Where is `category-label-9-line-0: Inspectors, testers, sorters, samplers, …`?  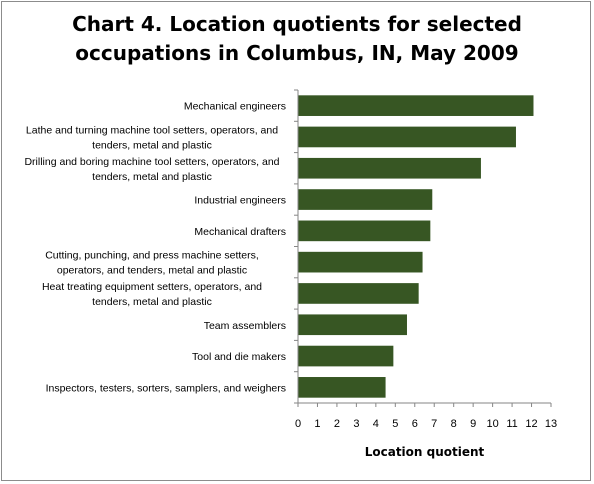 category-label-9-line-0: Inspectors, testers, sorters, samplers, … is located at coordinates (166, 388).